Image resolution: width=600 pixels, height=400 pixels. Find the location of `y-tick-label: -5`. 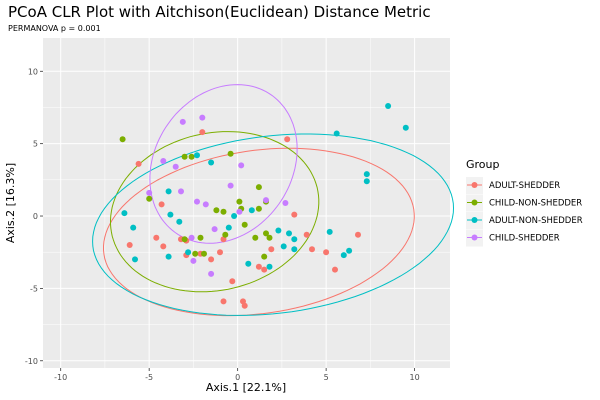

y-tick-label: -5 is located at coordinates (34, 288).